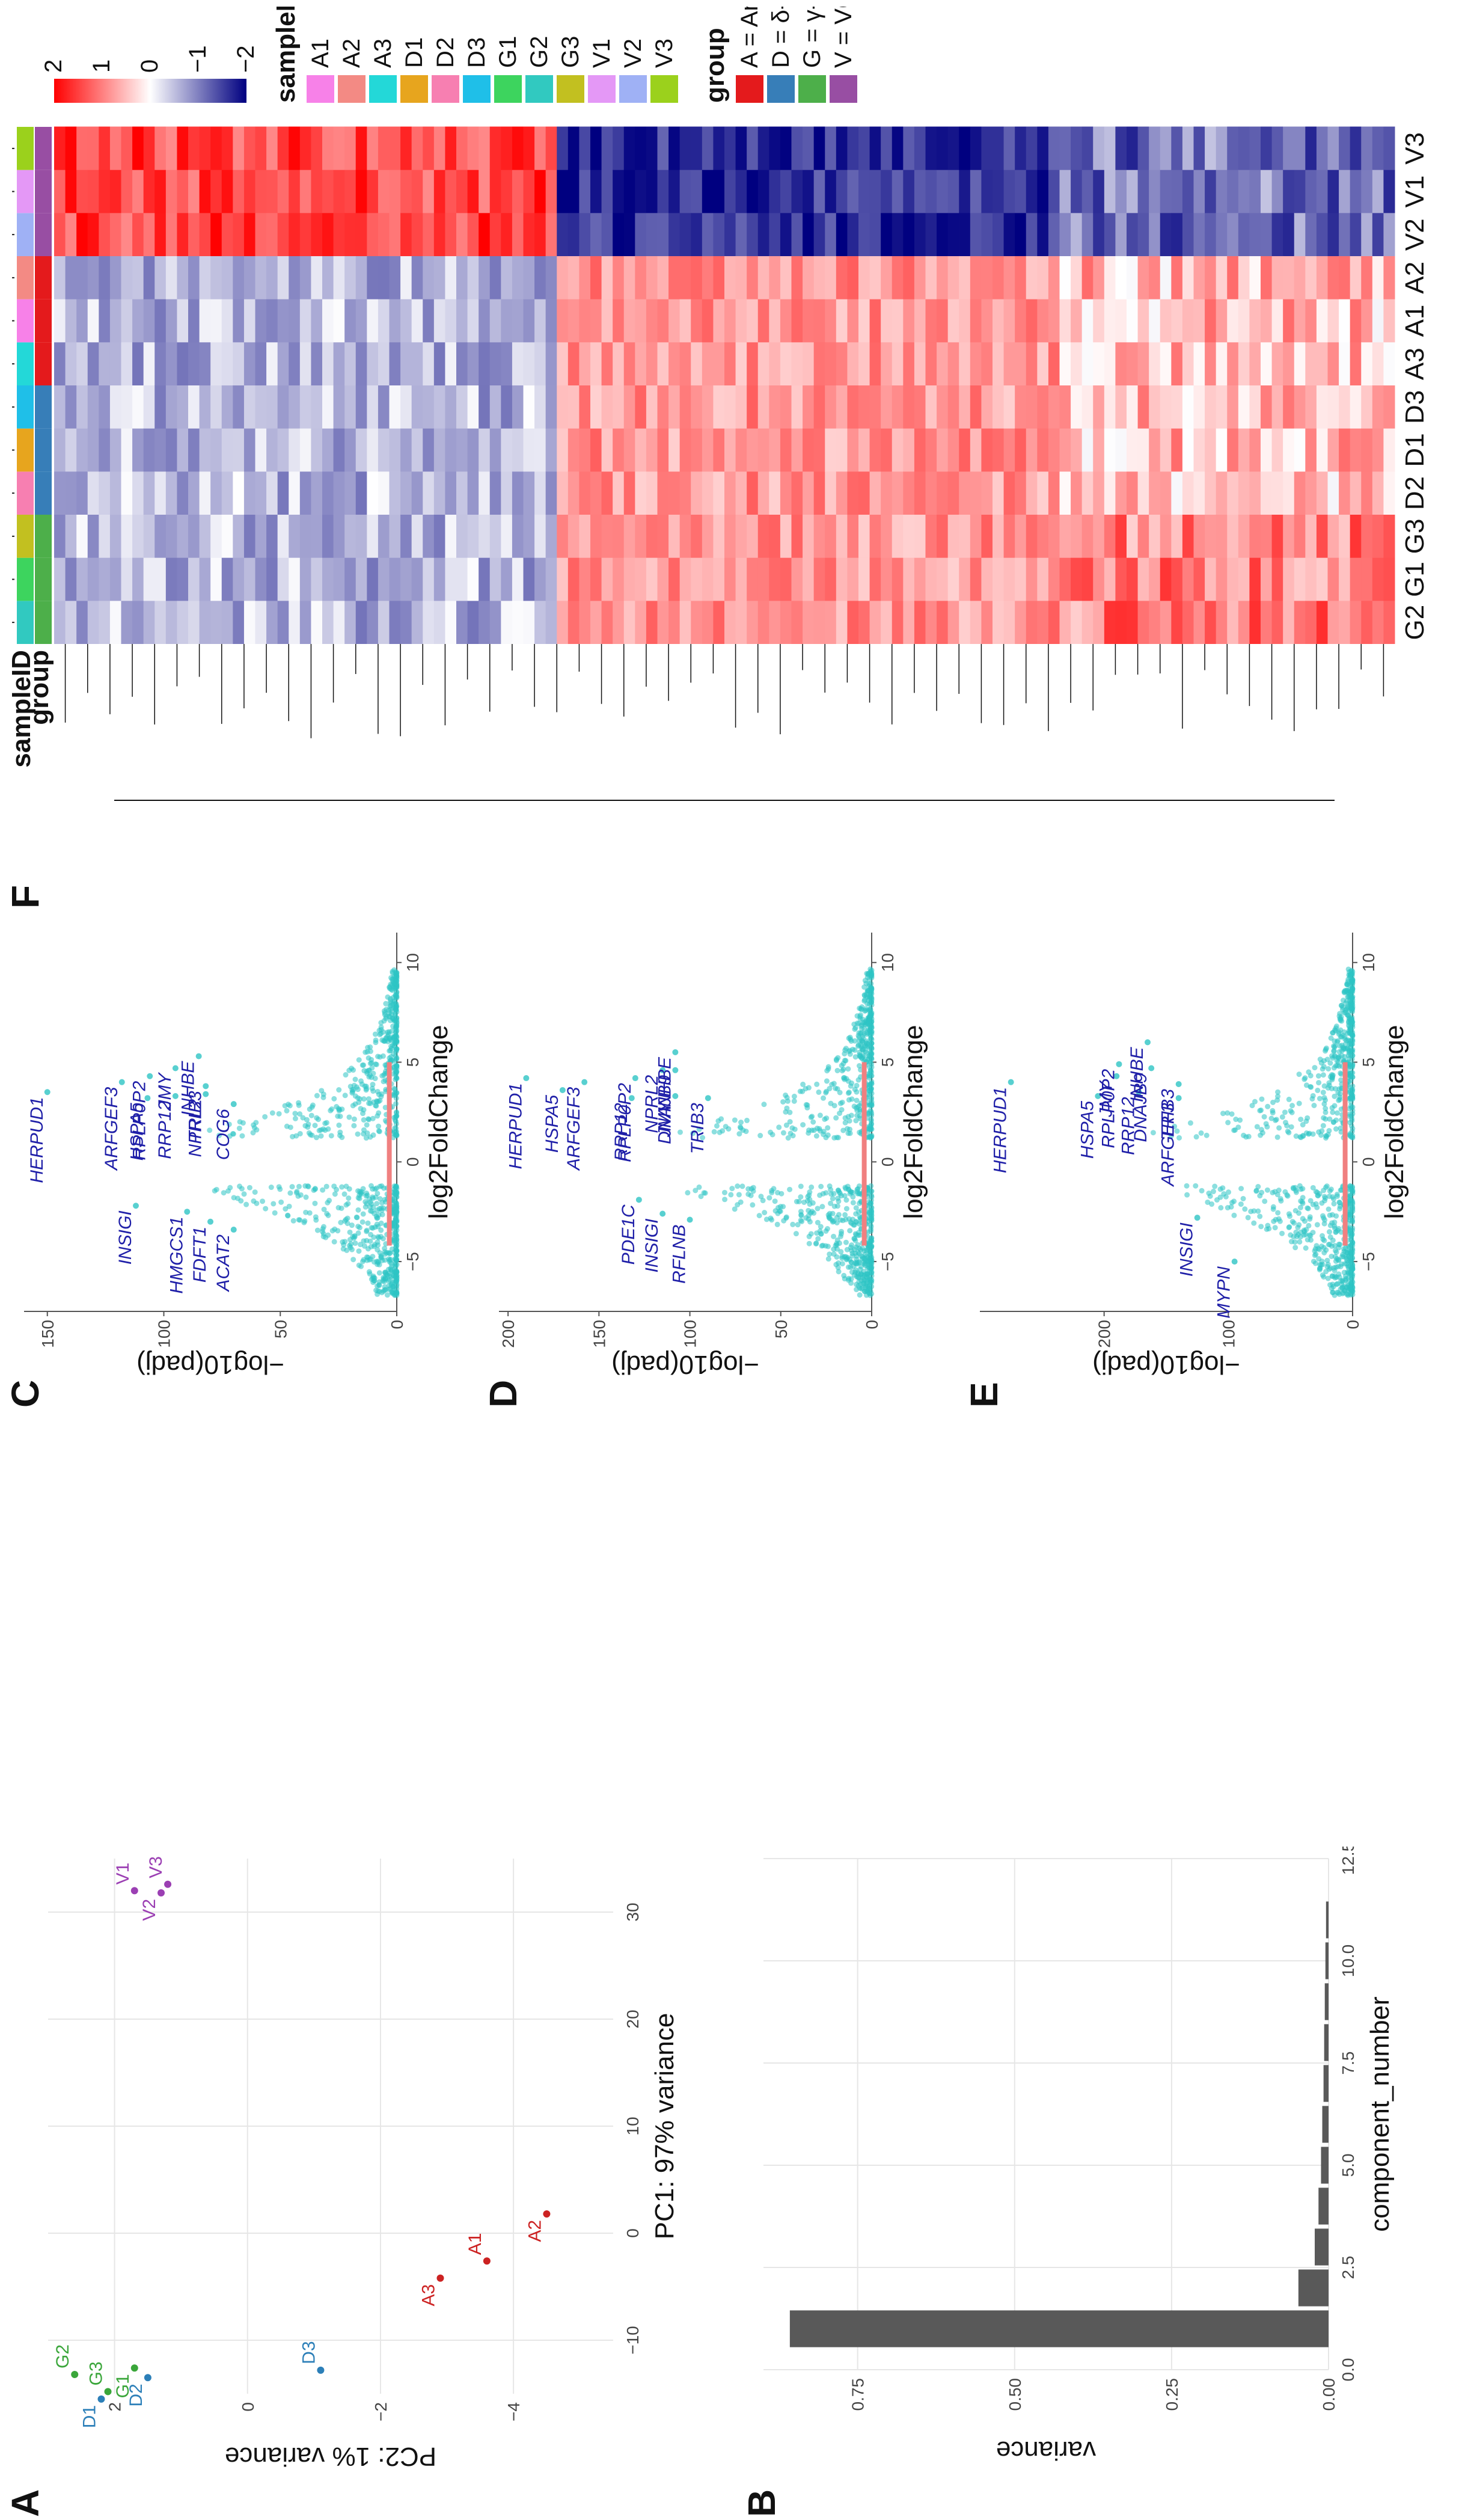 Image resolution: width=1459 pixels, height=2520 pixels. I want to click on pca-xtick-label: 20, so click(632, 2019).